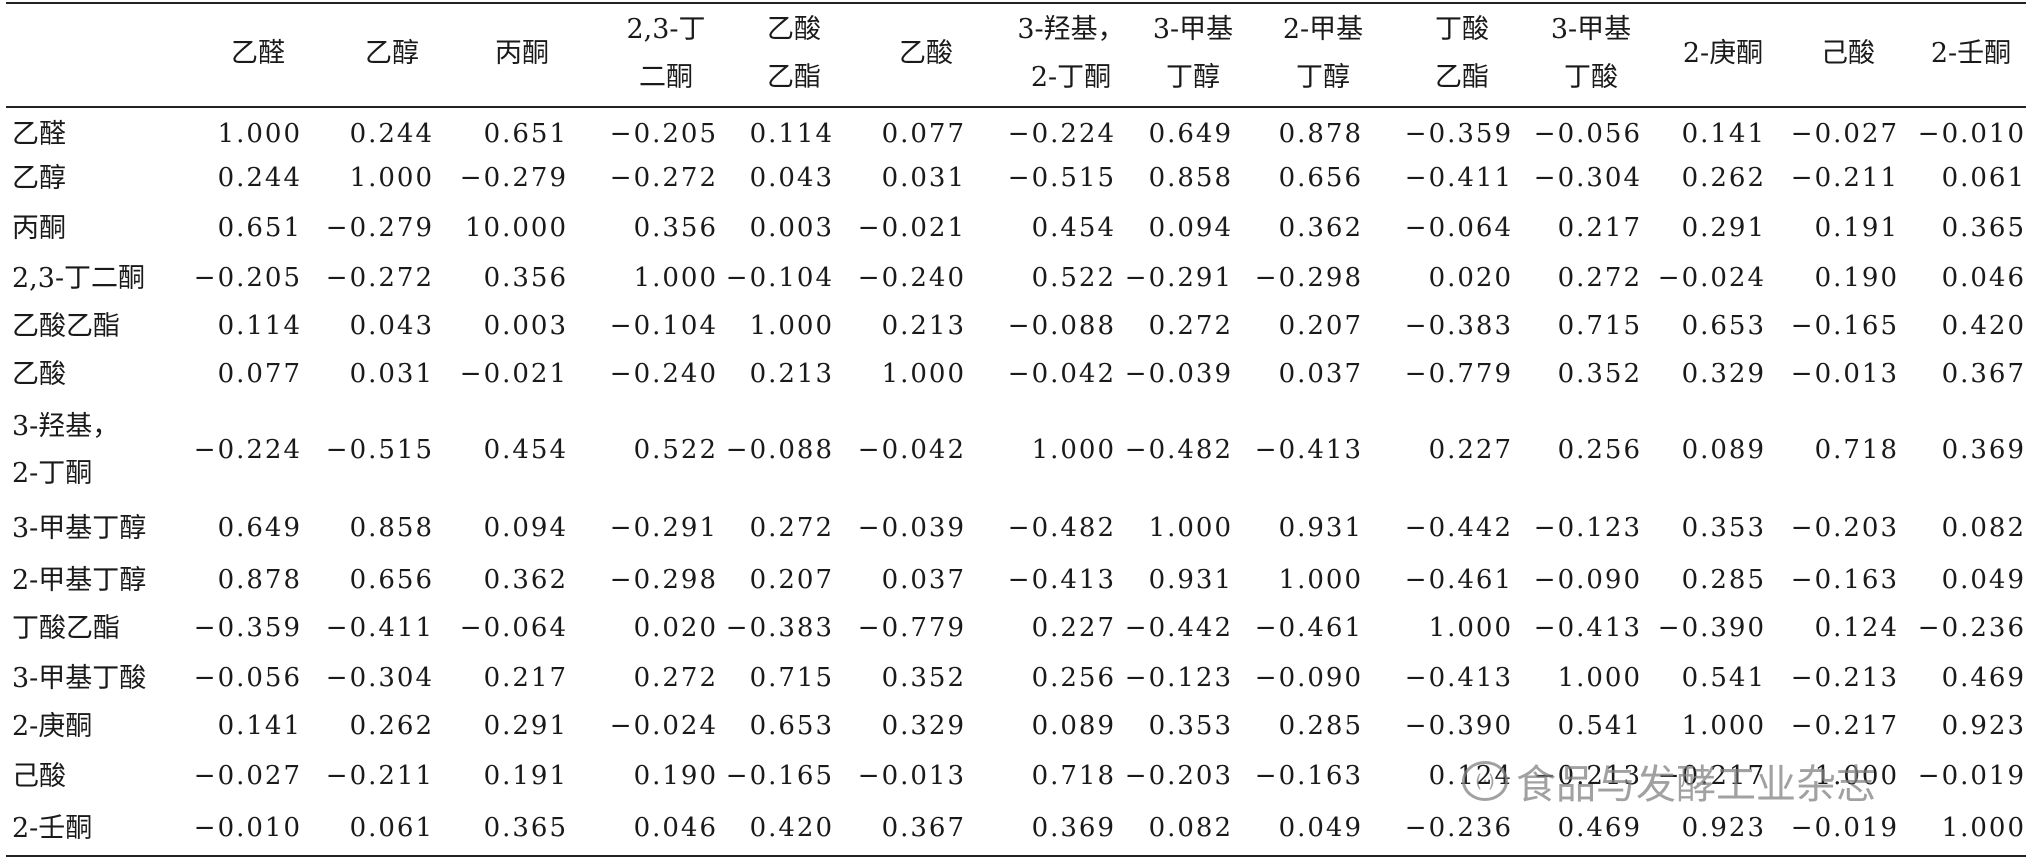  What do you see at coordinates (39, 134) in the screenshot?
I see `row-label-line: 乙醛` at bounding box center [39, 134].